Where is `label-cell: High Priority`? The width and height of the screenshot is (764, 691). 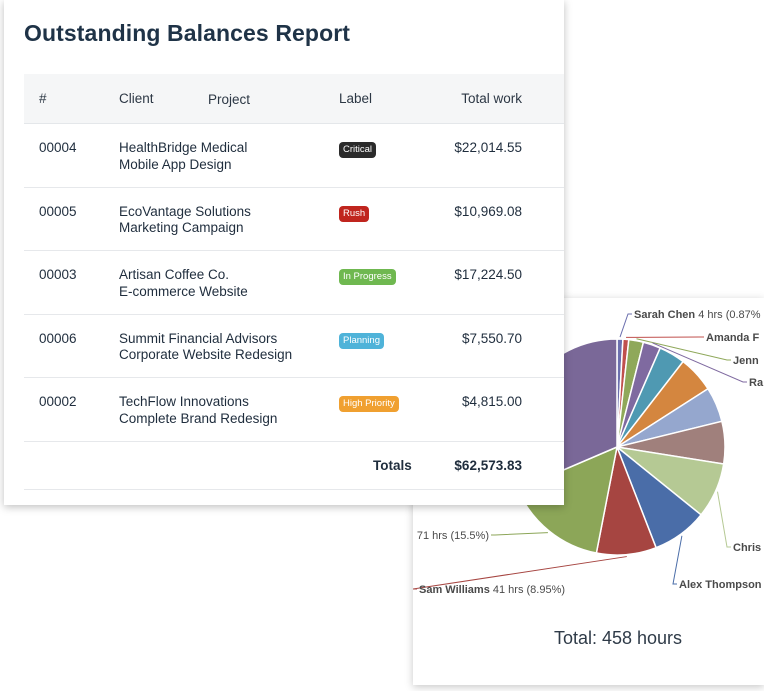
label-cell: High Priority is located at coordinates (369, 403).